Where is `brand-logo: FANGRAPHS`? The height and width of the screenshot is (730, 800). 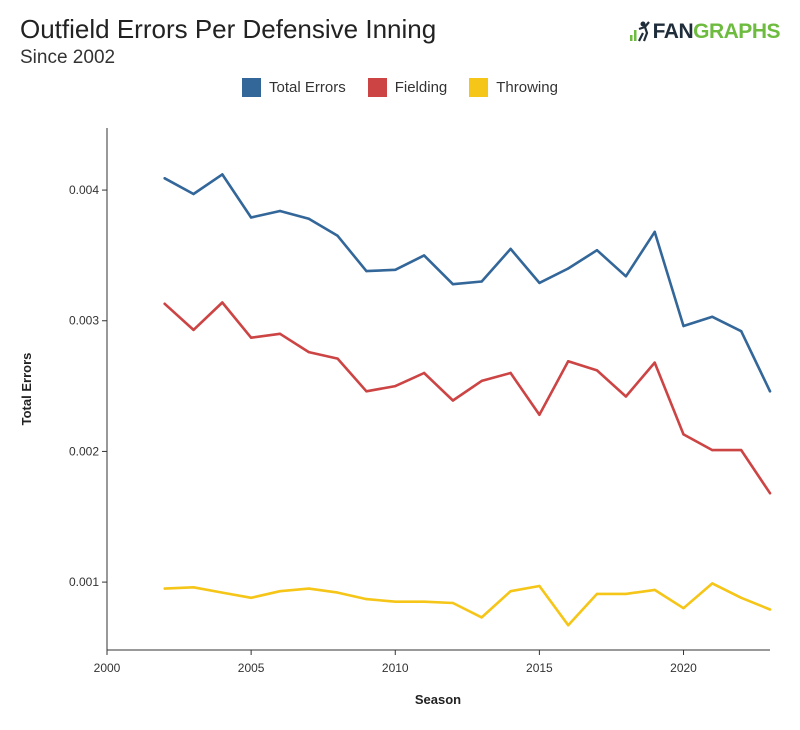
brand-logo: FANGRAPHS is located at coordinates (705, 32).